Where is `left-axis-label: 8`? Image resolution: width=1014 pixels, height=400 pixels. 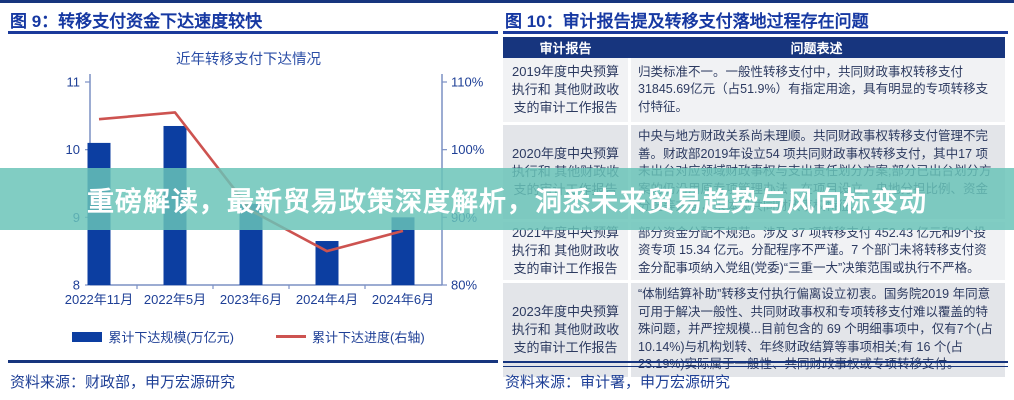 left-axis-label: 8 is located at coordinates (76, 285).